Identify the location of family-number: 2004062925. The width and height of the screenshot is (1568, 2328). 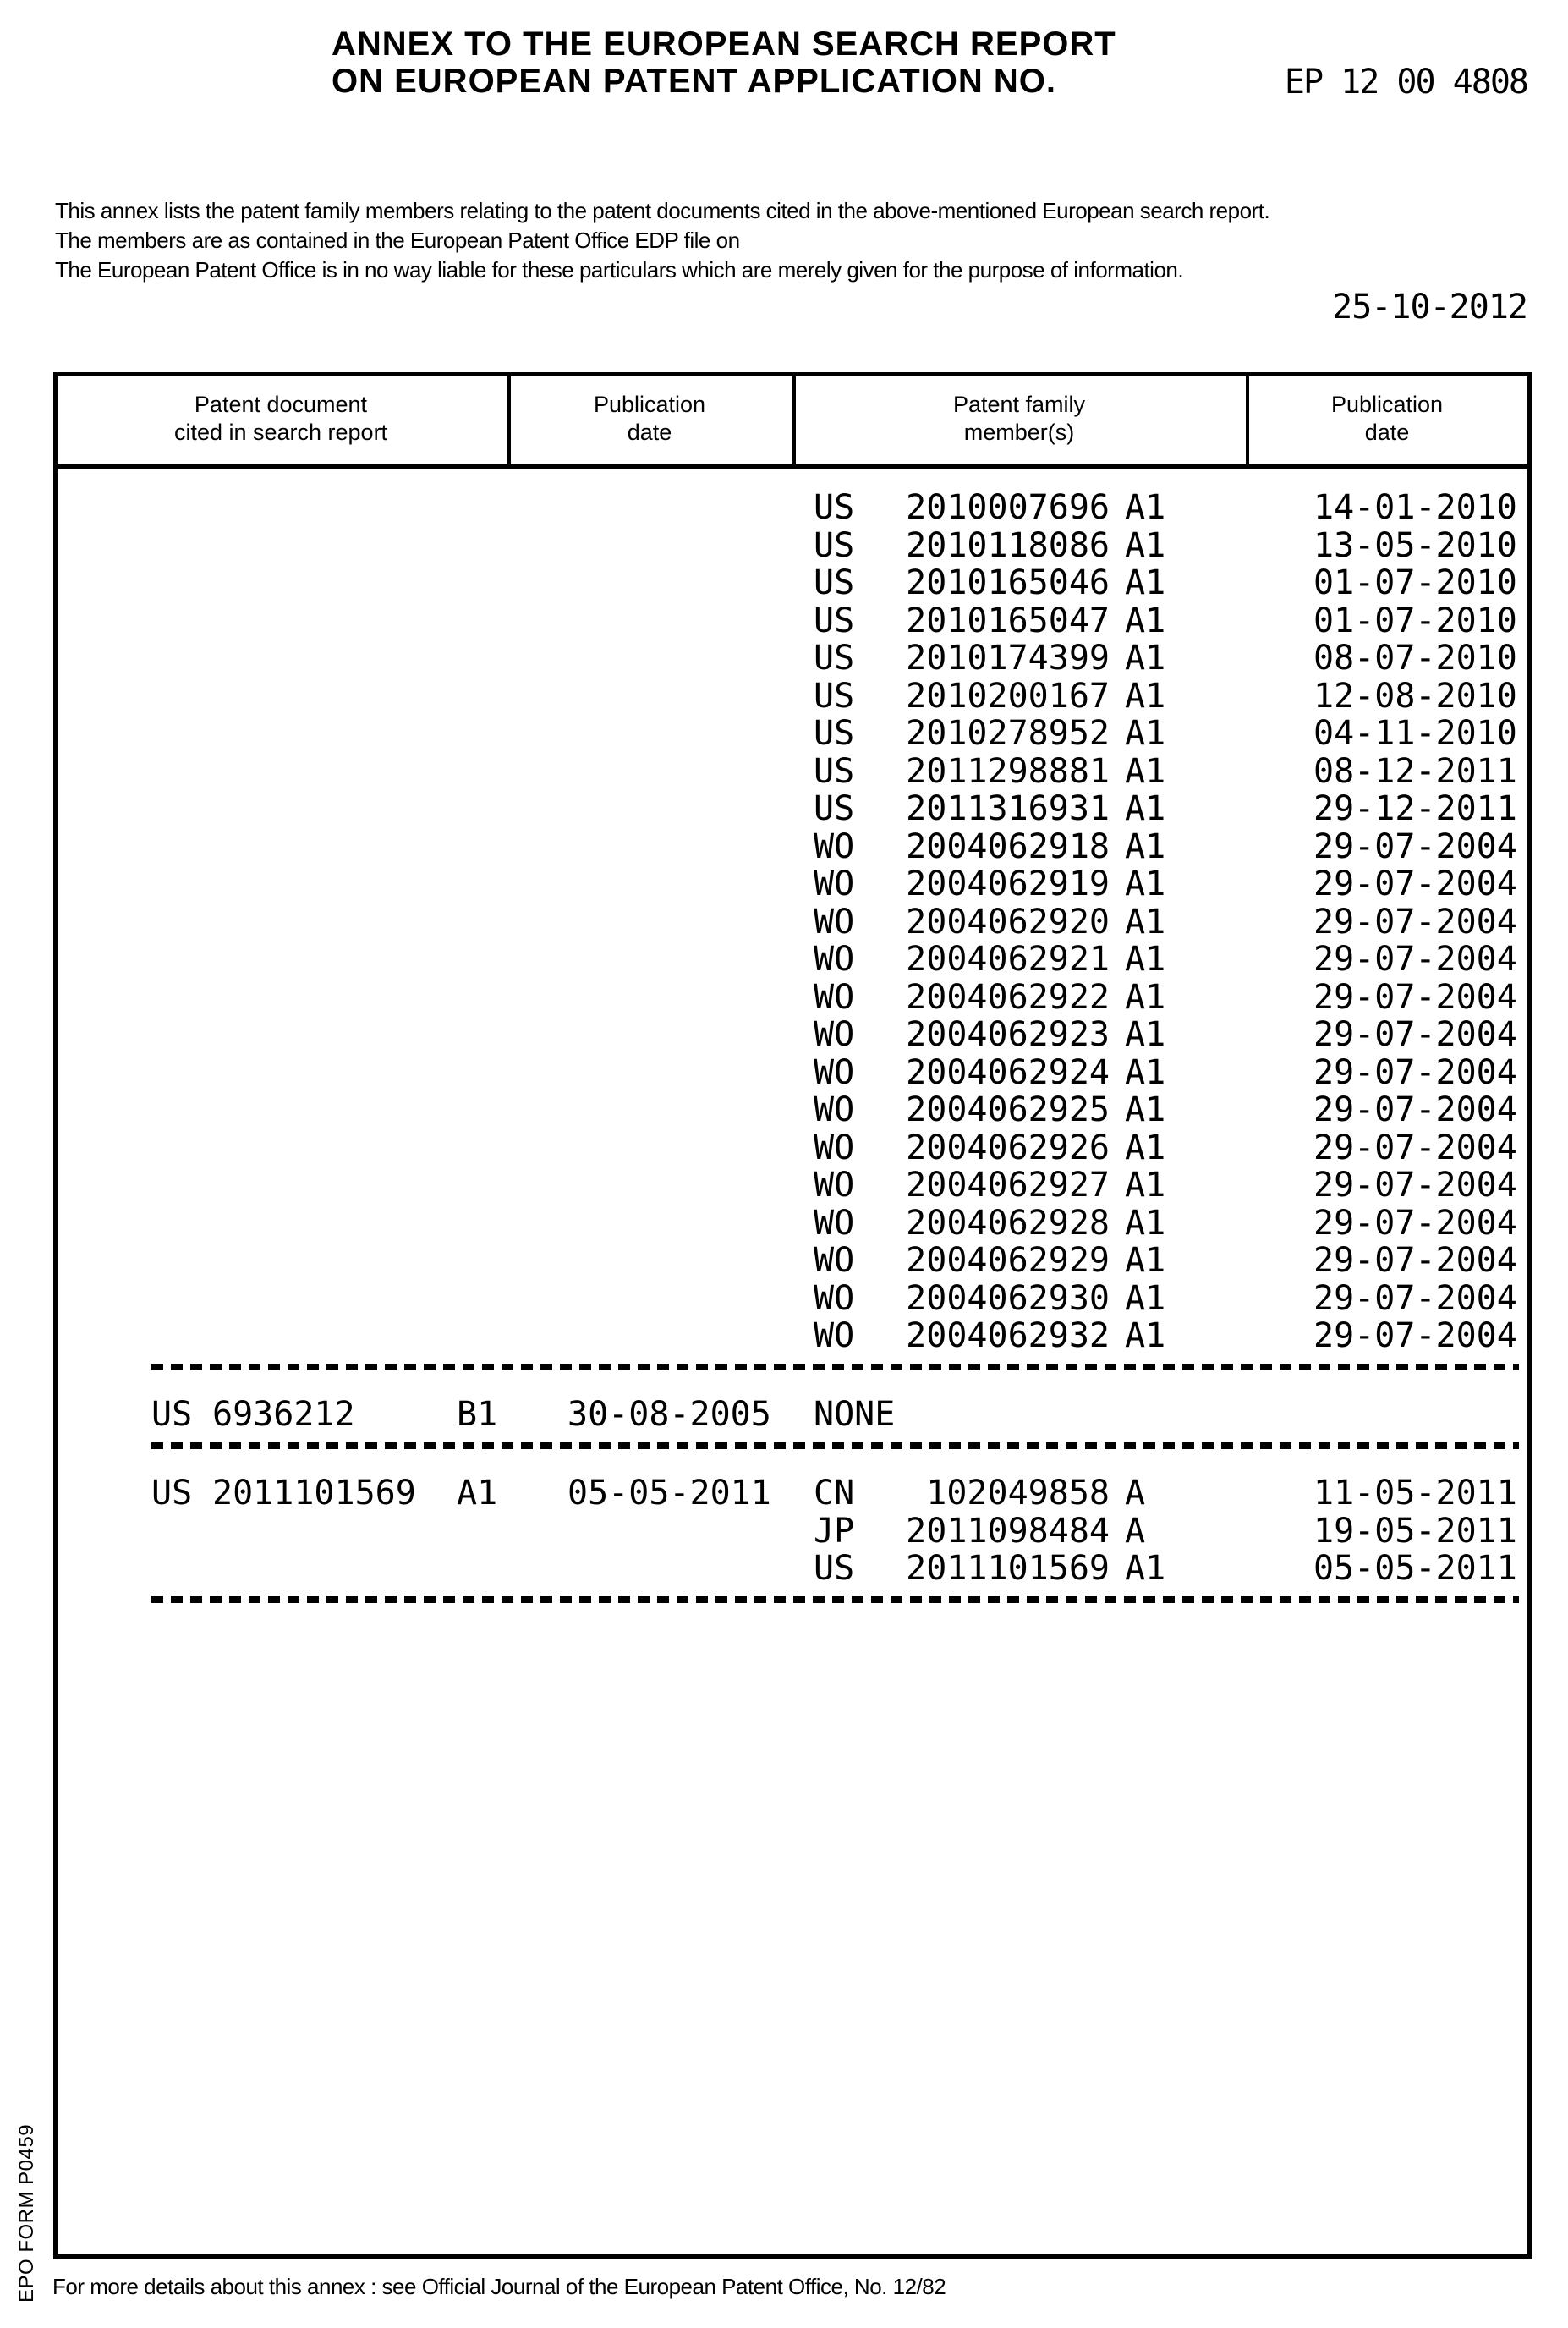
(1008, 1109).